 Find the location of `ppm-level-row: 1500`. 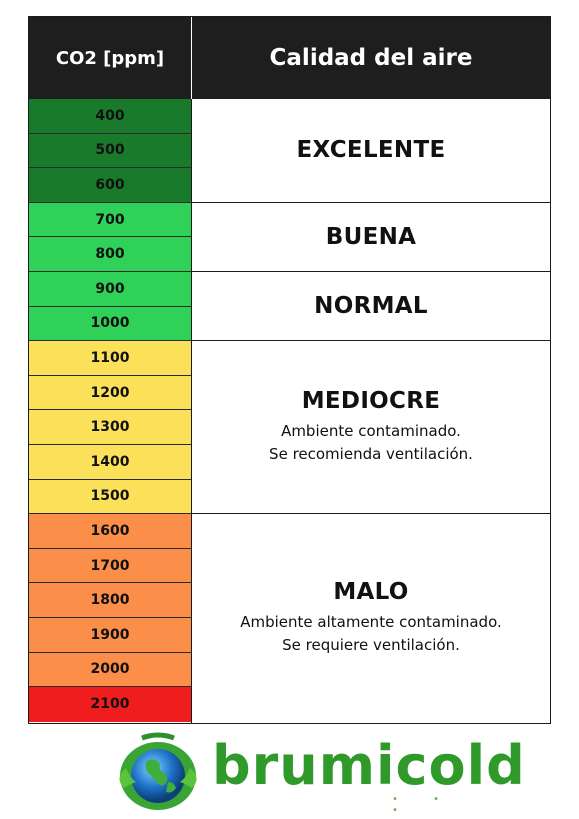

ppm-level-row: 1500 is located at coordinates (110, 497).